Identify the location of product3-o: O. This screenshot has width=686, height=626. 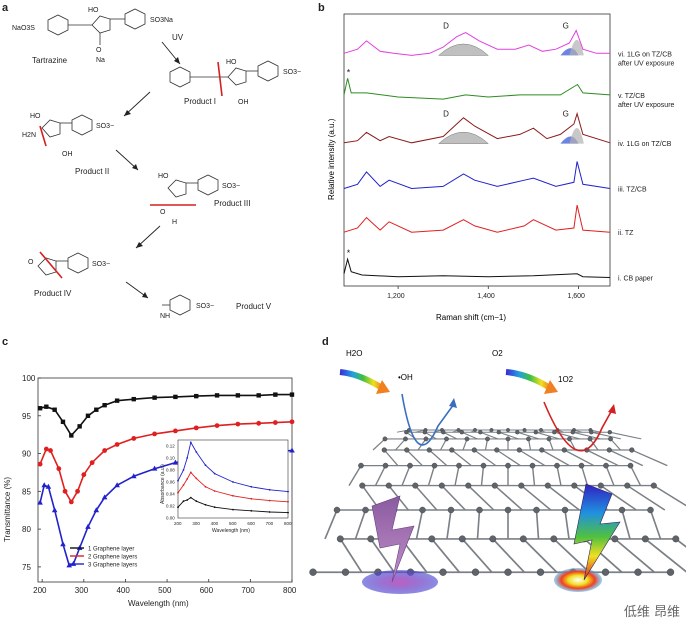
(163, 212).